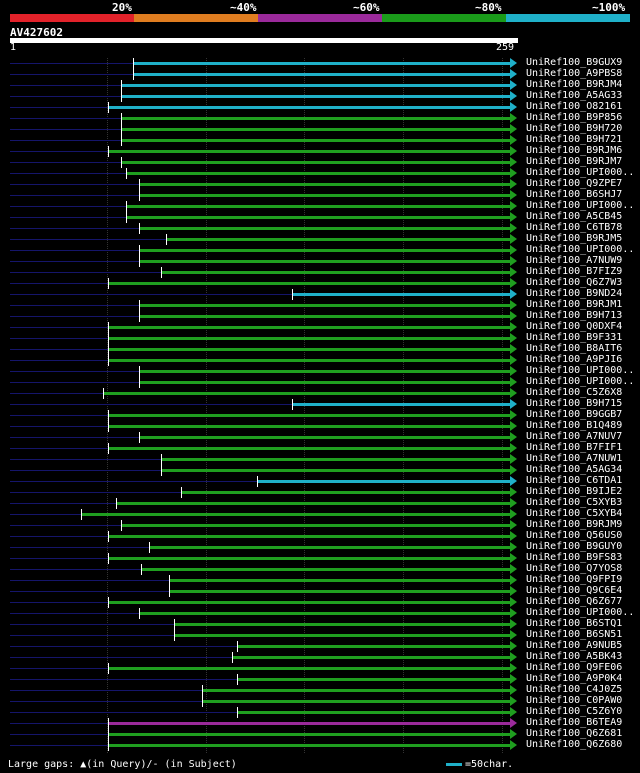 The height and width of the screenshot is (773, 640). Describe the element at coordinates (320, 668) in the screenshot. I see `alignment-row: UniRef100_Q9FE06` at that location.